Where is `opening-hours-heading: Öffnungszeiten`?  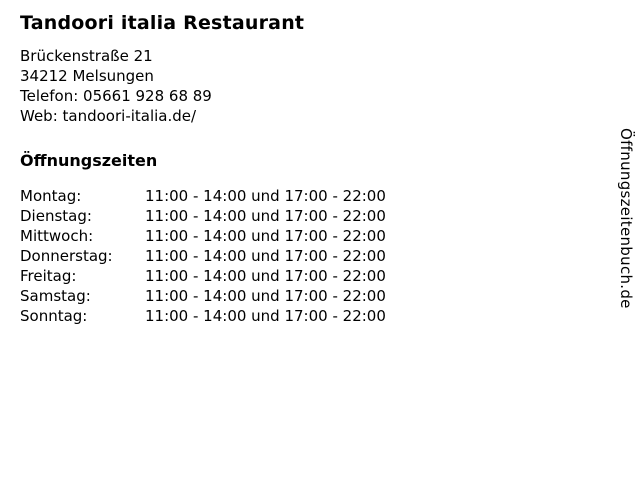
opening-hours-heading: Öffnungszeiten is located at coordinates (89, 160).